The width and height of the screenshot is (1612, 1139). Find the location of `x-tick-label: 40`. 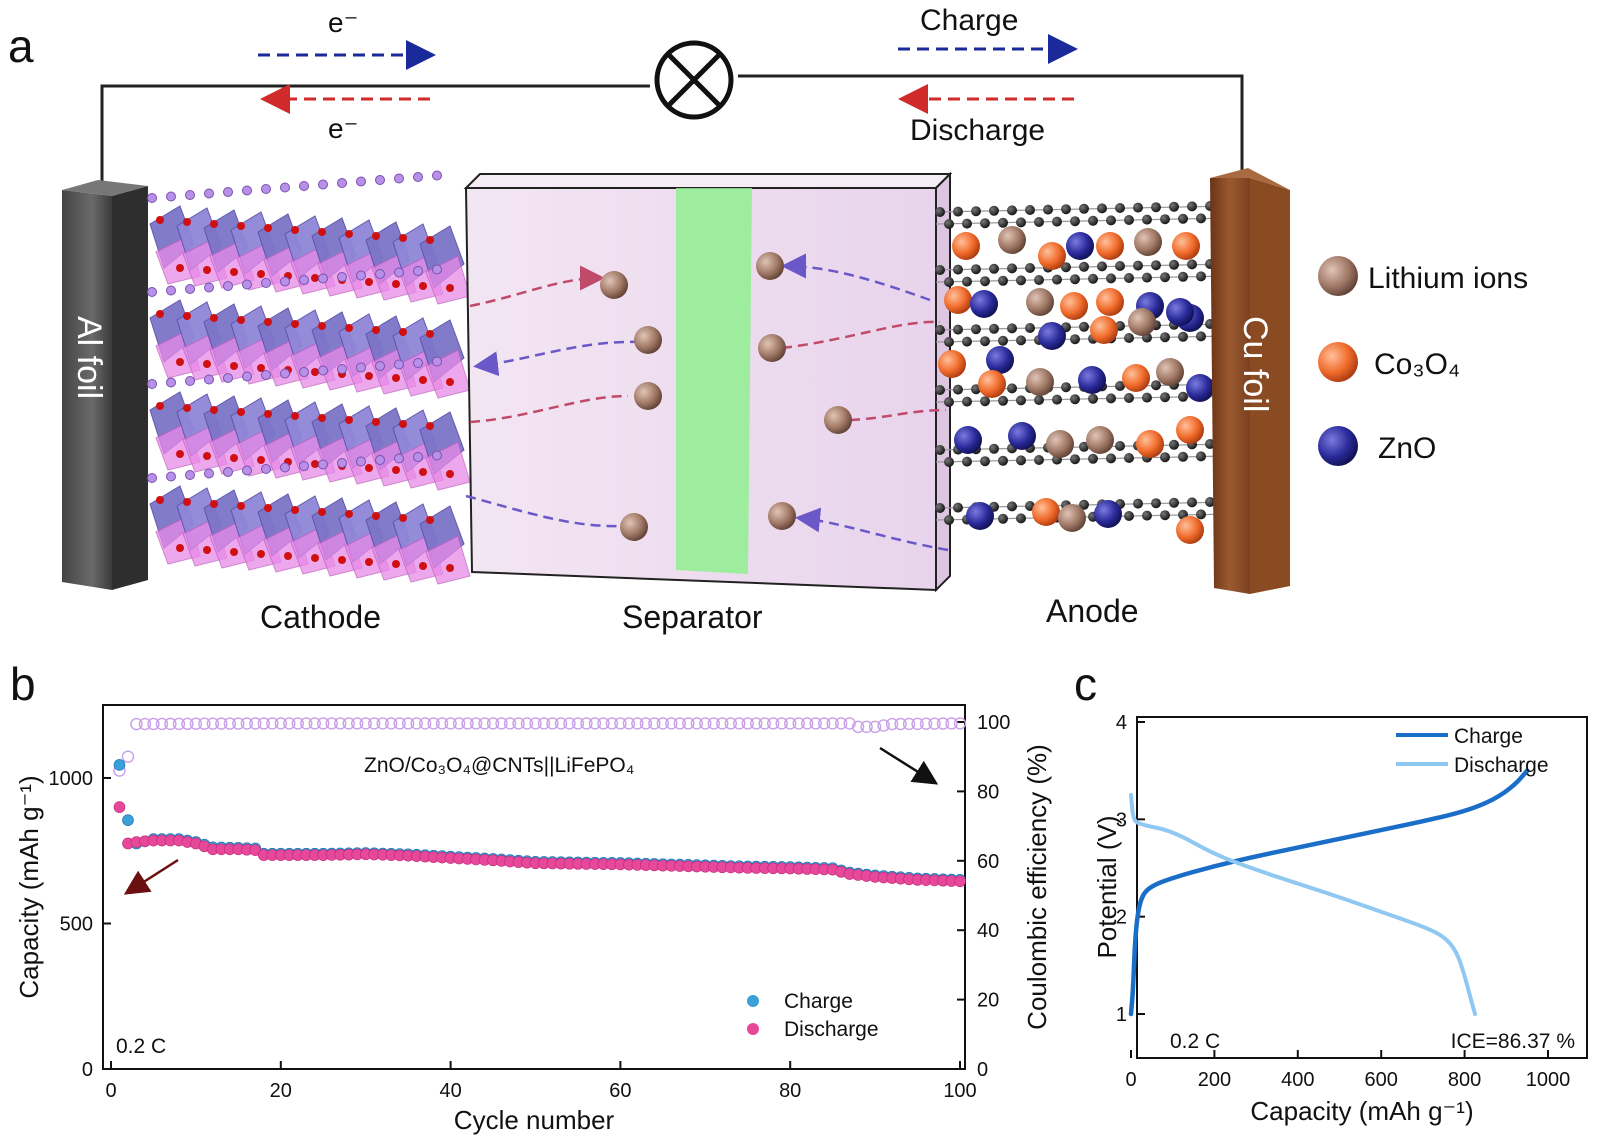

x-tick-label: 40 is located at coordinates (450, 1091).